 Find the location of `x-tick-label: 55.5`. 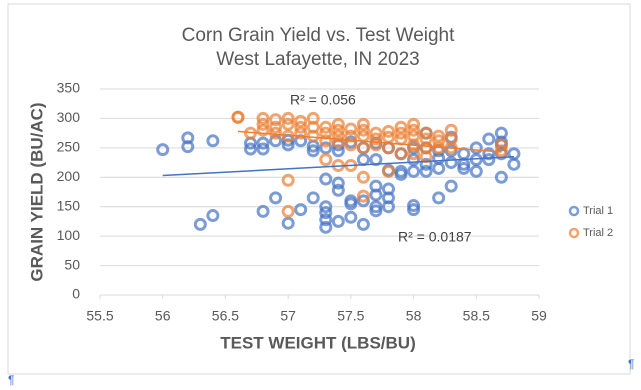

x-tick-label: 55.5 is located at coordinates (99, 316).